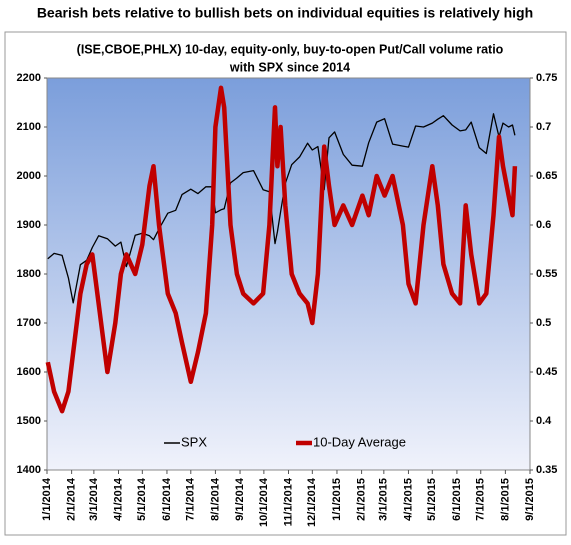 The image size is (571, 545). I want to click on legend-label: SPX, so click(194, 441).